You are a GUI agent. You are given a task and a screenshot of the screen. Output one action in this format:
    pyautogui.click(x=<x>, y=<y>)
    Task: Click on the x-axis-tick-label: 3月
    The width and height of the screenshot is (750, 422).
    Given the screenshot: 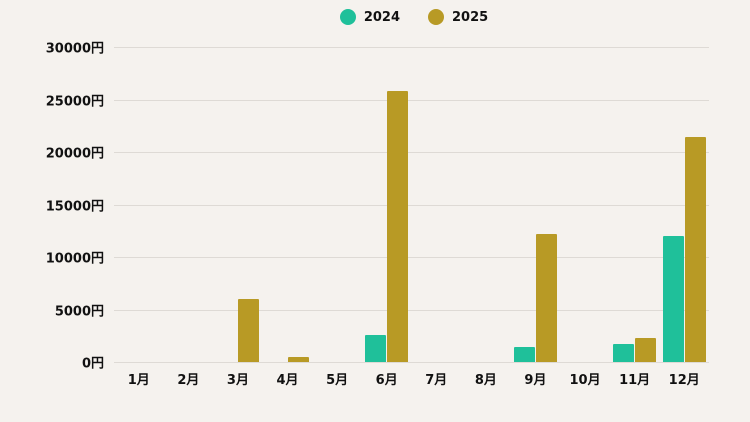 What is the action you would take?
    pyautogui.click(x=237, y=380)
    